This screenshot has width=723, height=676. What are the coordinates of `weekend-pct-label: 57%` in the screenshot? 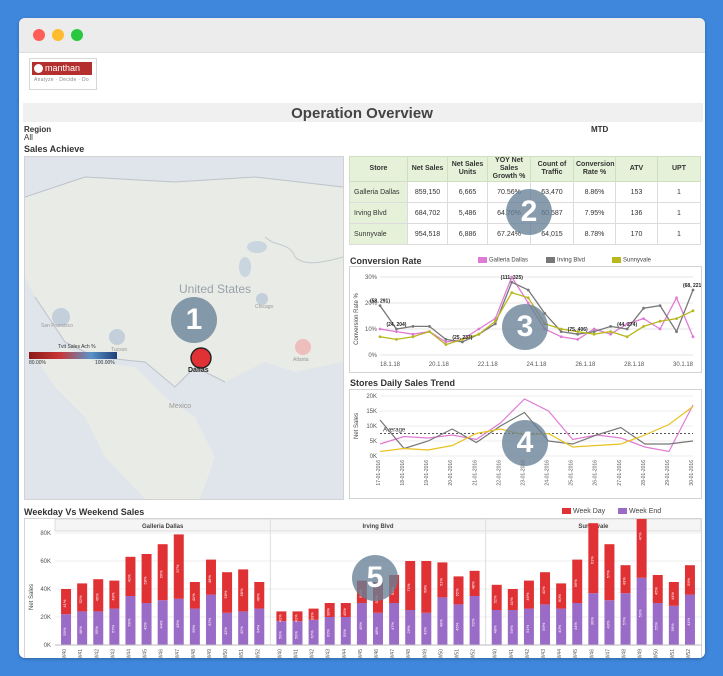 It's located at (112, 628).